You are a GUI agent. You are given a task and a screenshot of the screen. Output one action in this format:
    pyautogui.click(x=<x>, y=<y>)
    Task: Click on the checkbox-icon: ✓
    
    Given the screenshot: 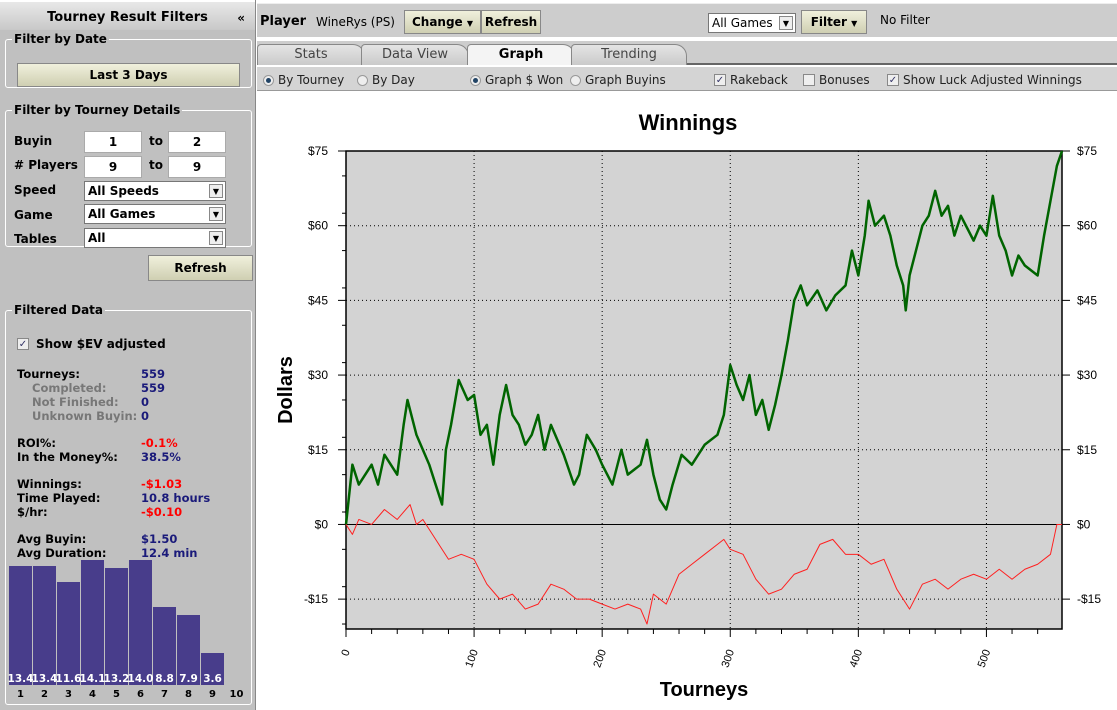 What is the action you would take?
    pyautogui.click(x=720, y=80)
    